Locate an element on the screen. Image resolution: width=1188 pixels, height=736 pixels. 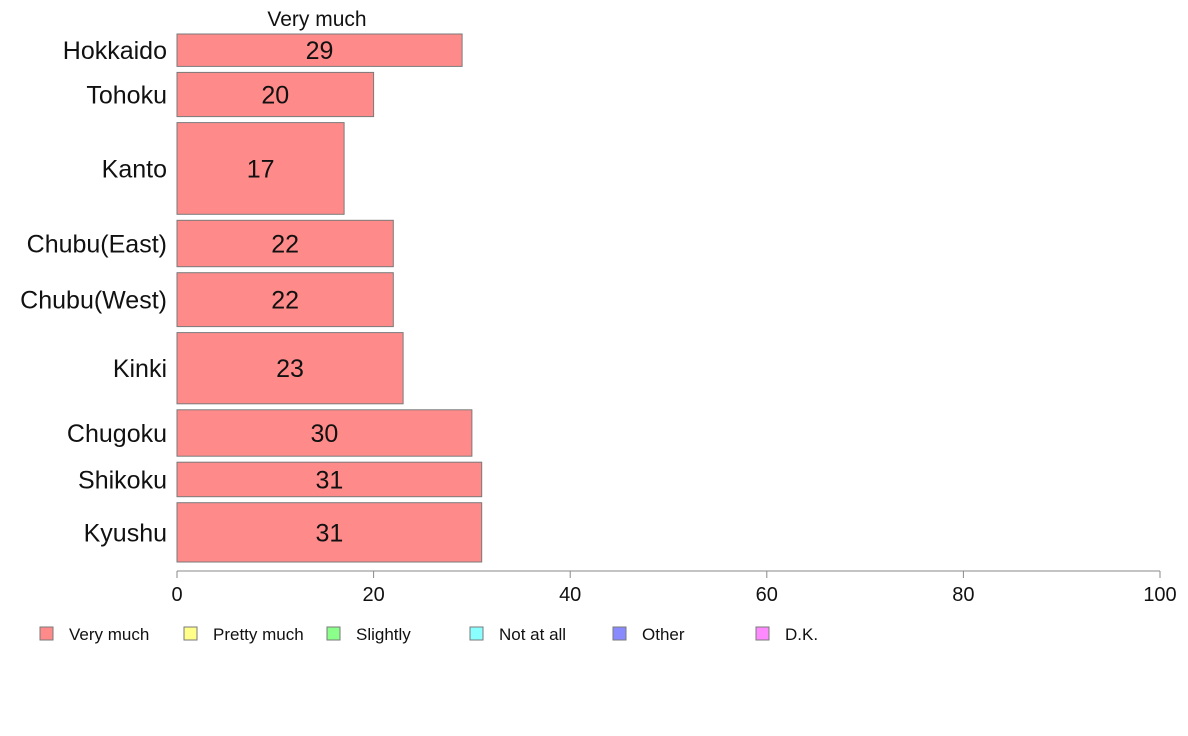
series-title: Very much is located at coordinates (316, 19).